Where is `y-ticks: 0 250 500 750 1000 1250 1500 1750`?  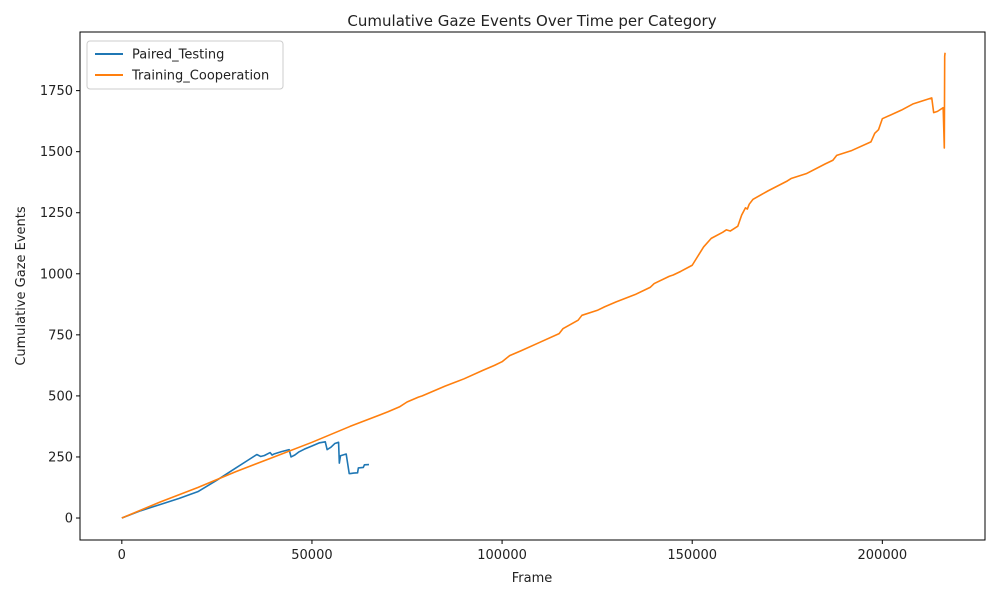 y-ticks: 0 250 500 750 1000 1250 1500 1750 is located at coordinates (60, 305).